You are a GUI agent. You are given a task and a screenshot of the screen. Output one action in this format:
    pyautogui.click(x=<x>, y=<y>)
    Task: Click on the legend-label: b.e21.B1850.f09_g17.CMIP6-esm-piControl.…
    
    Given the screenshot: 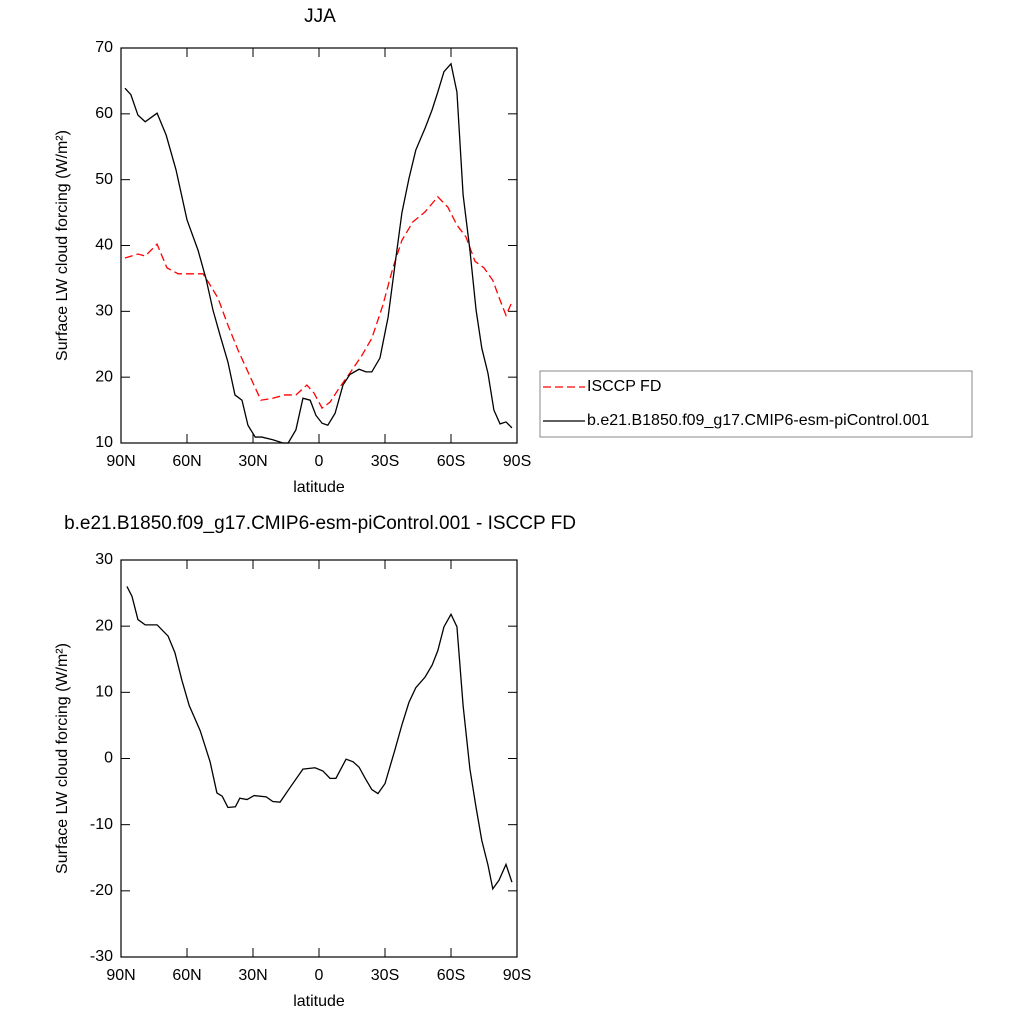 What is the action you would take?
    pyautogui.click(x=758, y=420)
    